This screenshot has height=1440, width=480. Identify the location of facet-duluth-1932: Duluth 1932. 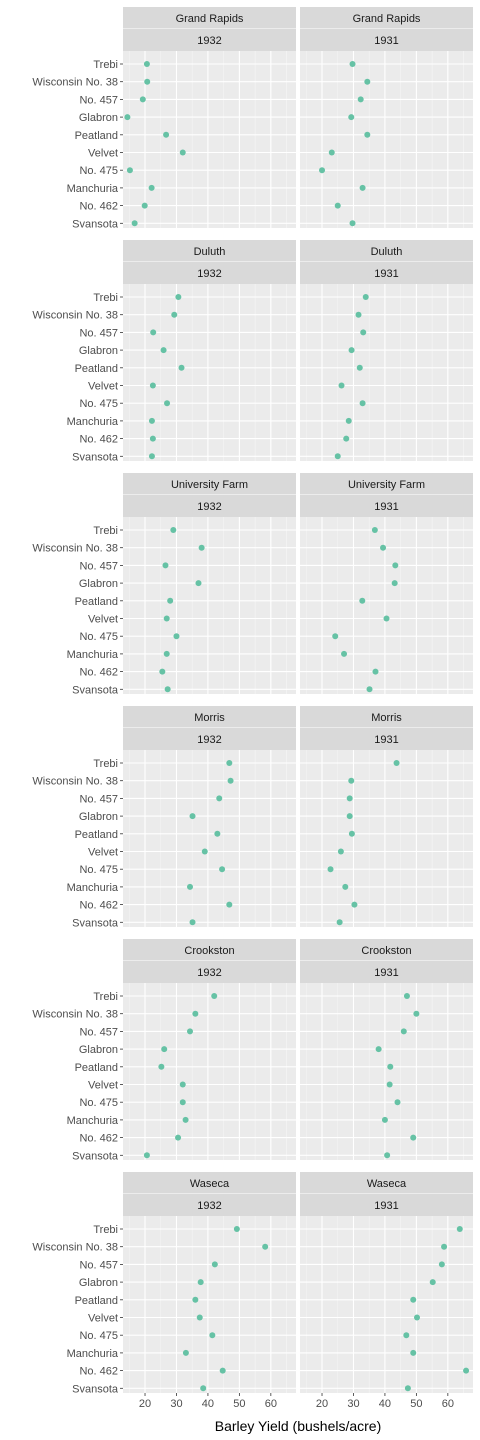
(209, 350).